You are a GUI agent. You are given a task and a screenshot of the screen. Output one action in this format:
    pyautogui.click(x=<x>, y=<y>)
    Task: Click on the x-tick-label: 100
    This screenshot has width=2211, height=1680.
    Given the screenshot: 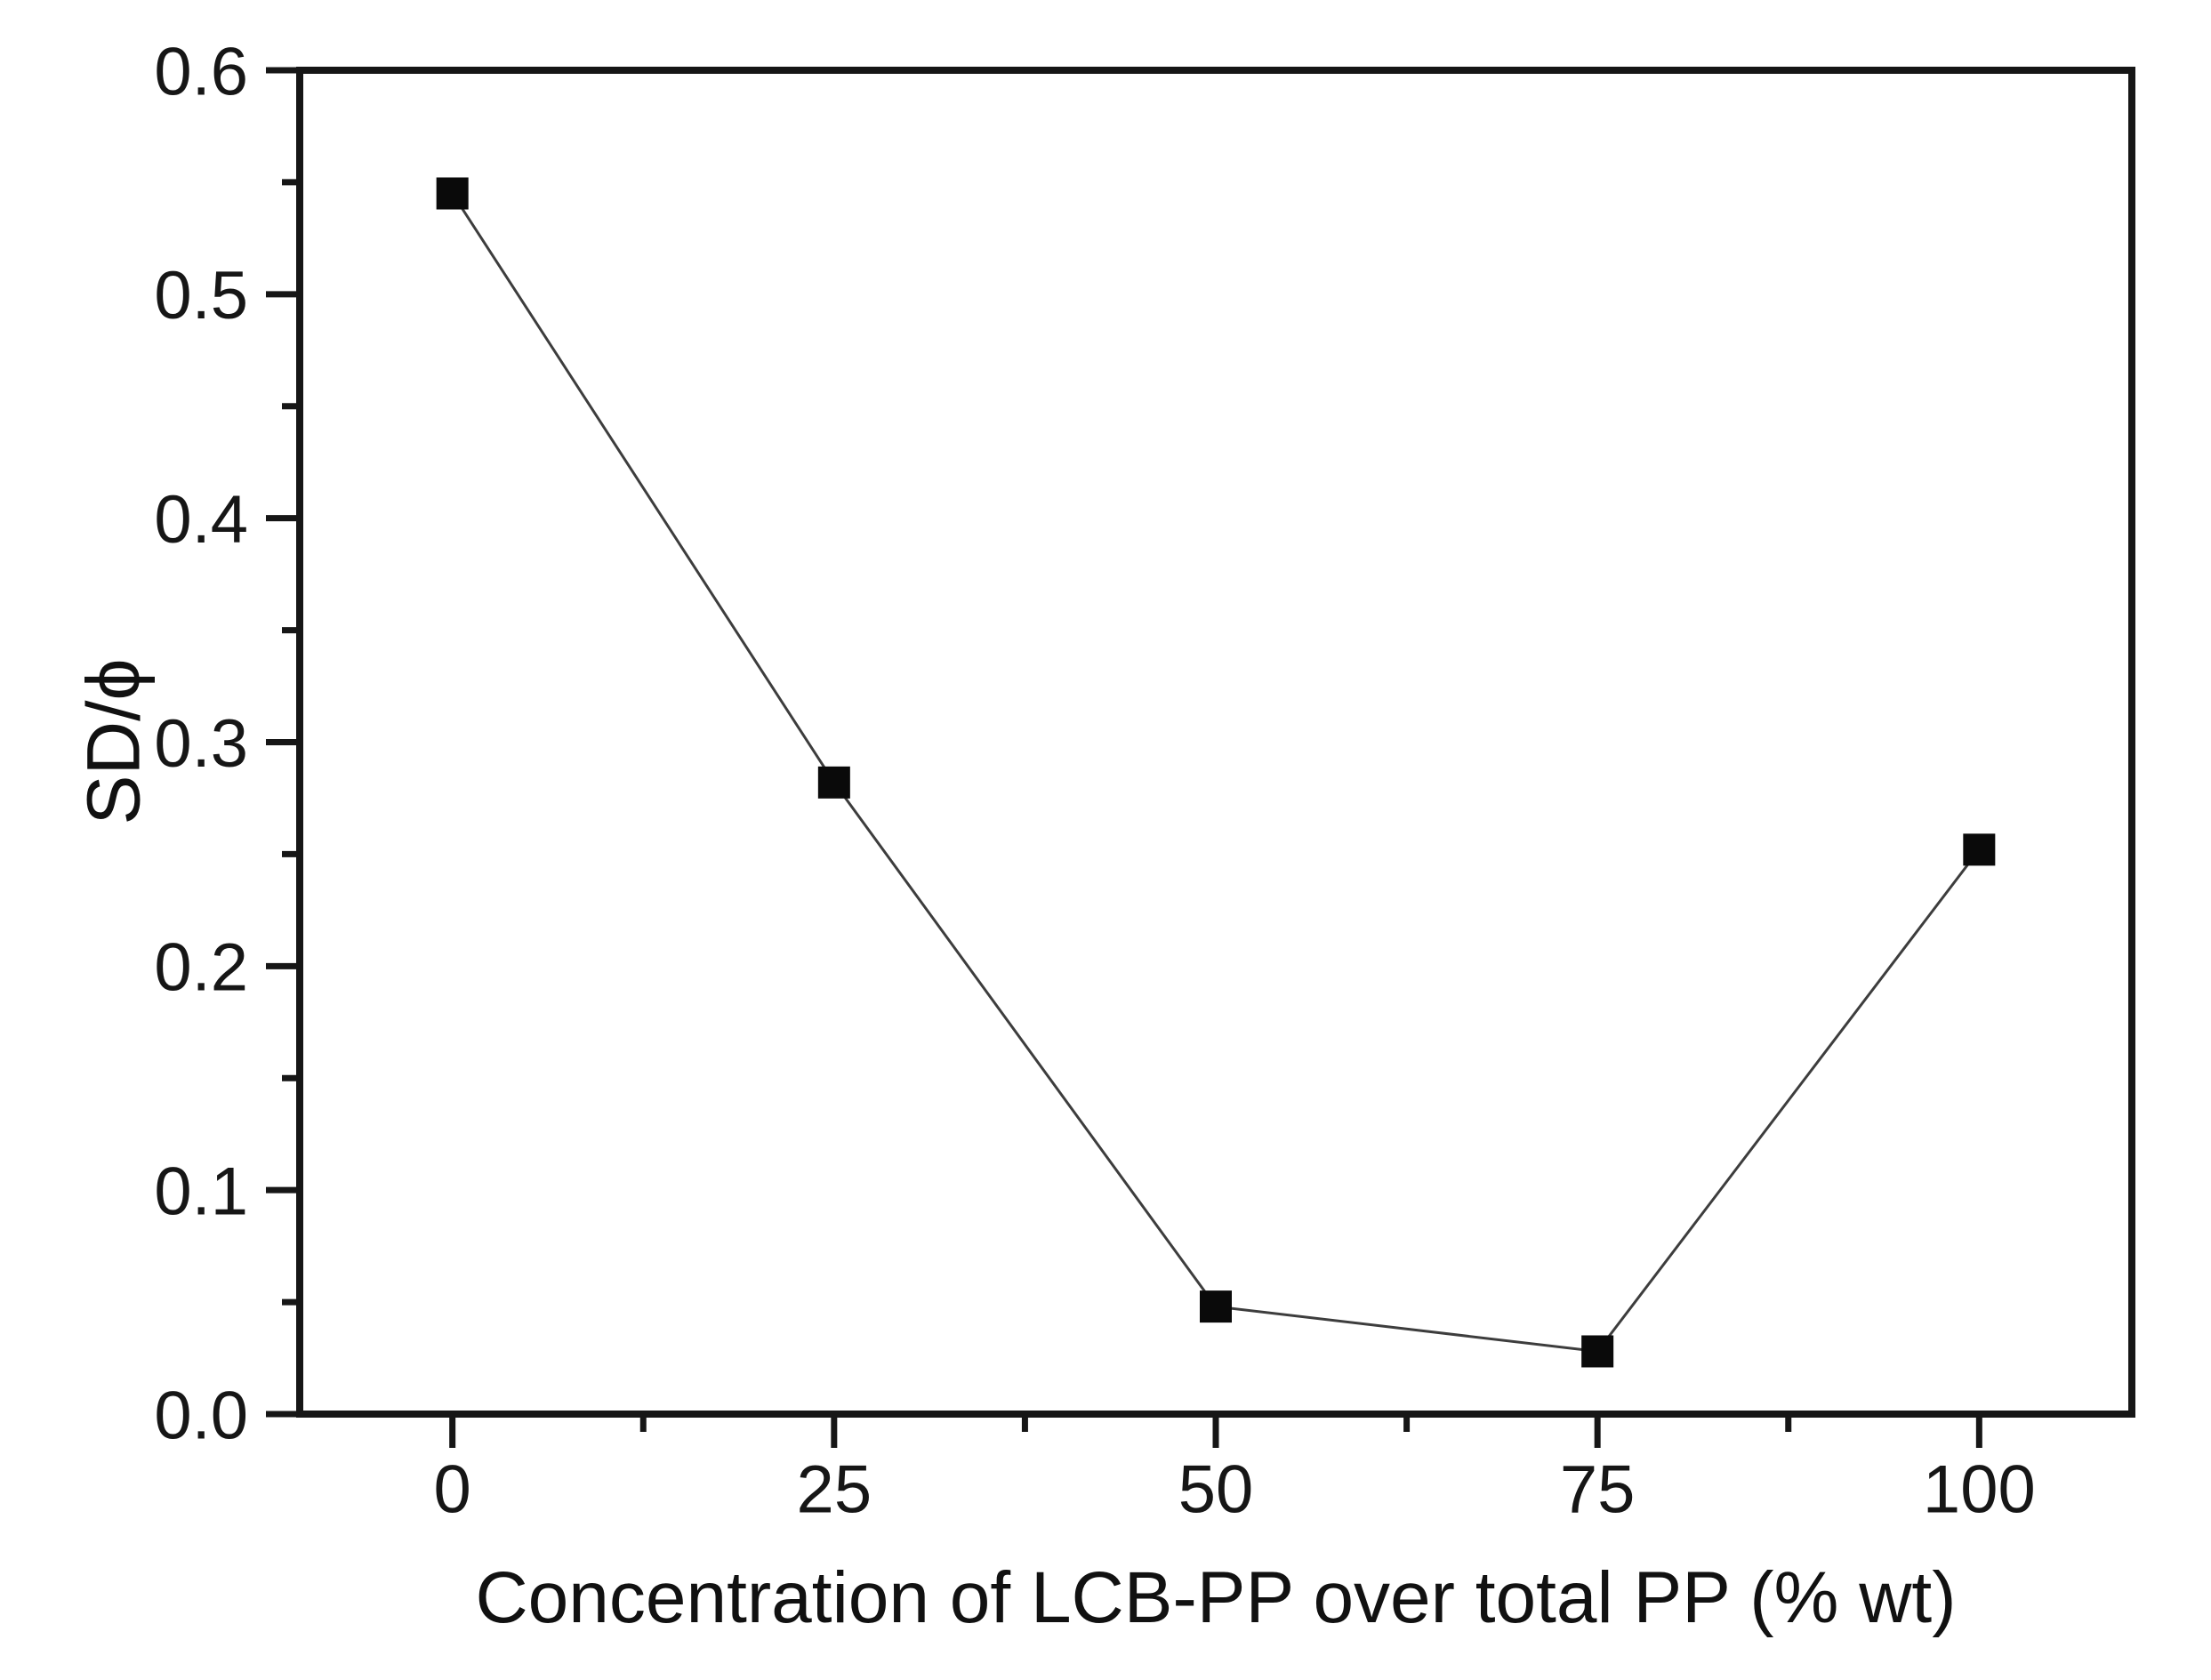 What is the action you would take?
    pyautogui.click(x=1979, y=1489)
    